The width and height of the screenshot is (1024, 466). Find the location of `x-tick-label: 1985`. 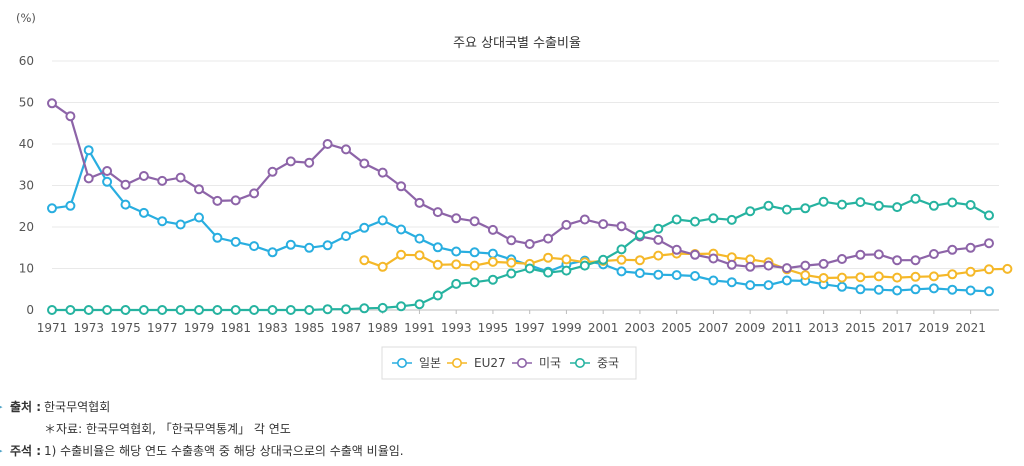

x-tick-label: 1985 is located at coordinates (309, 328).